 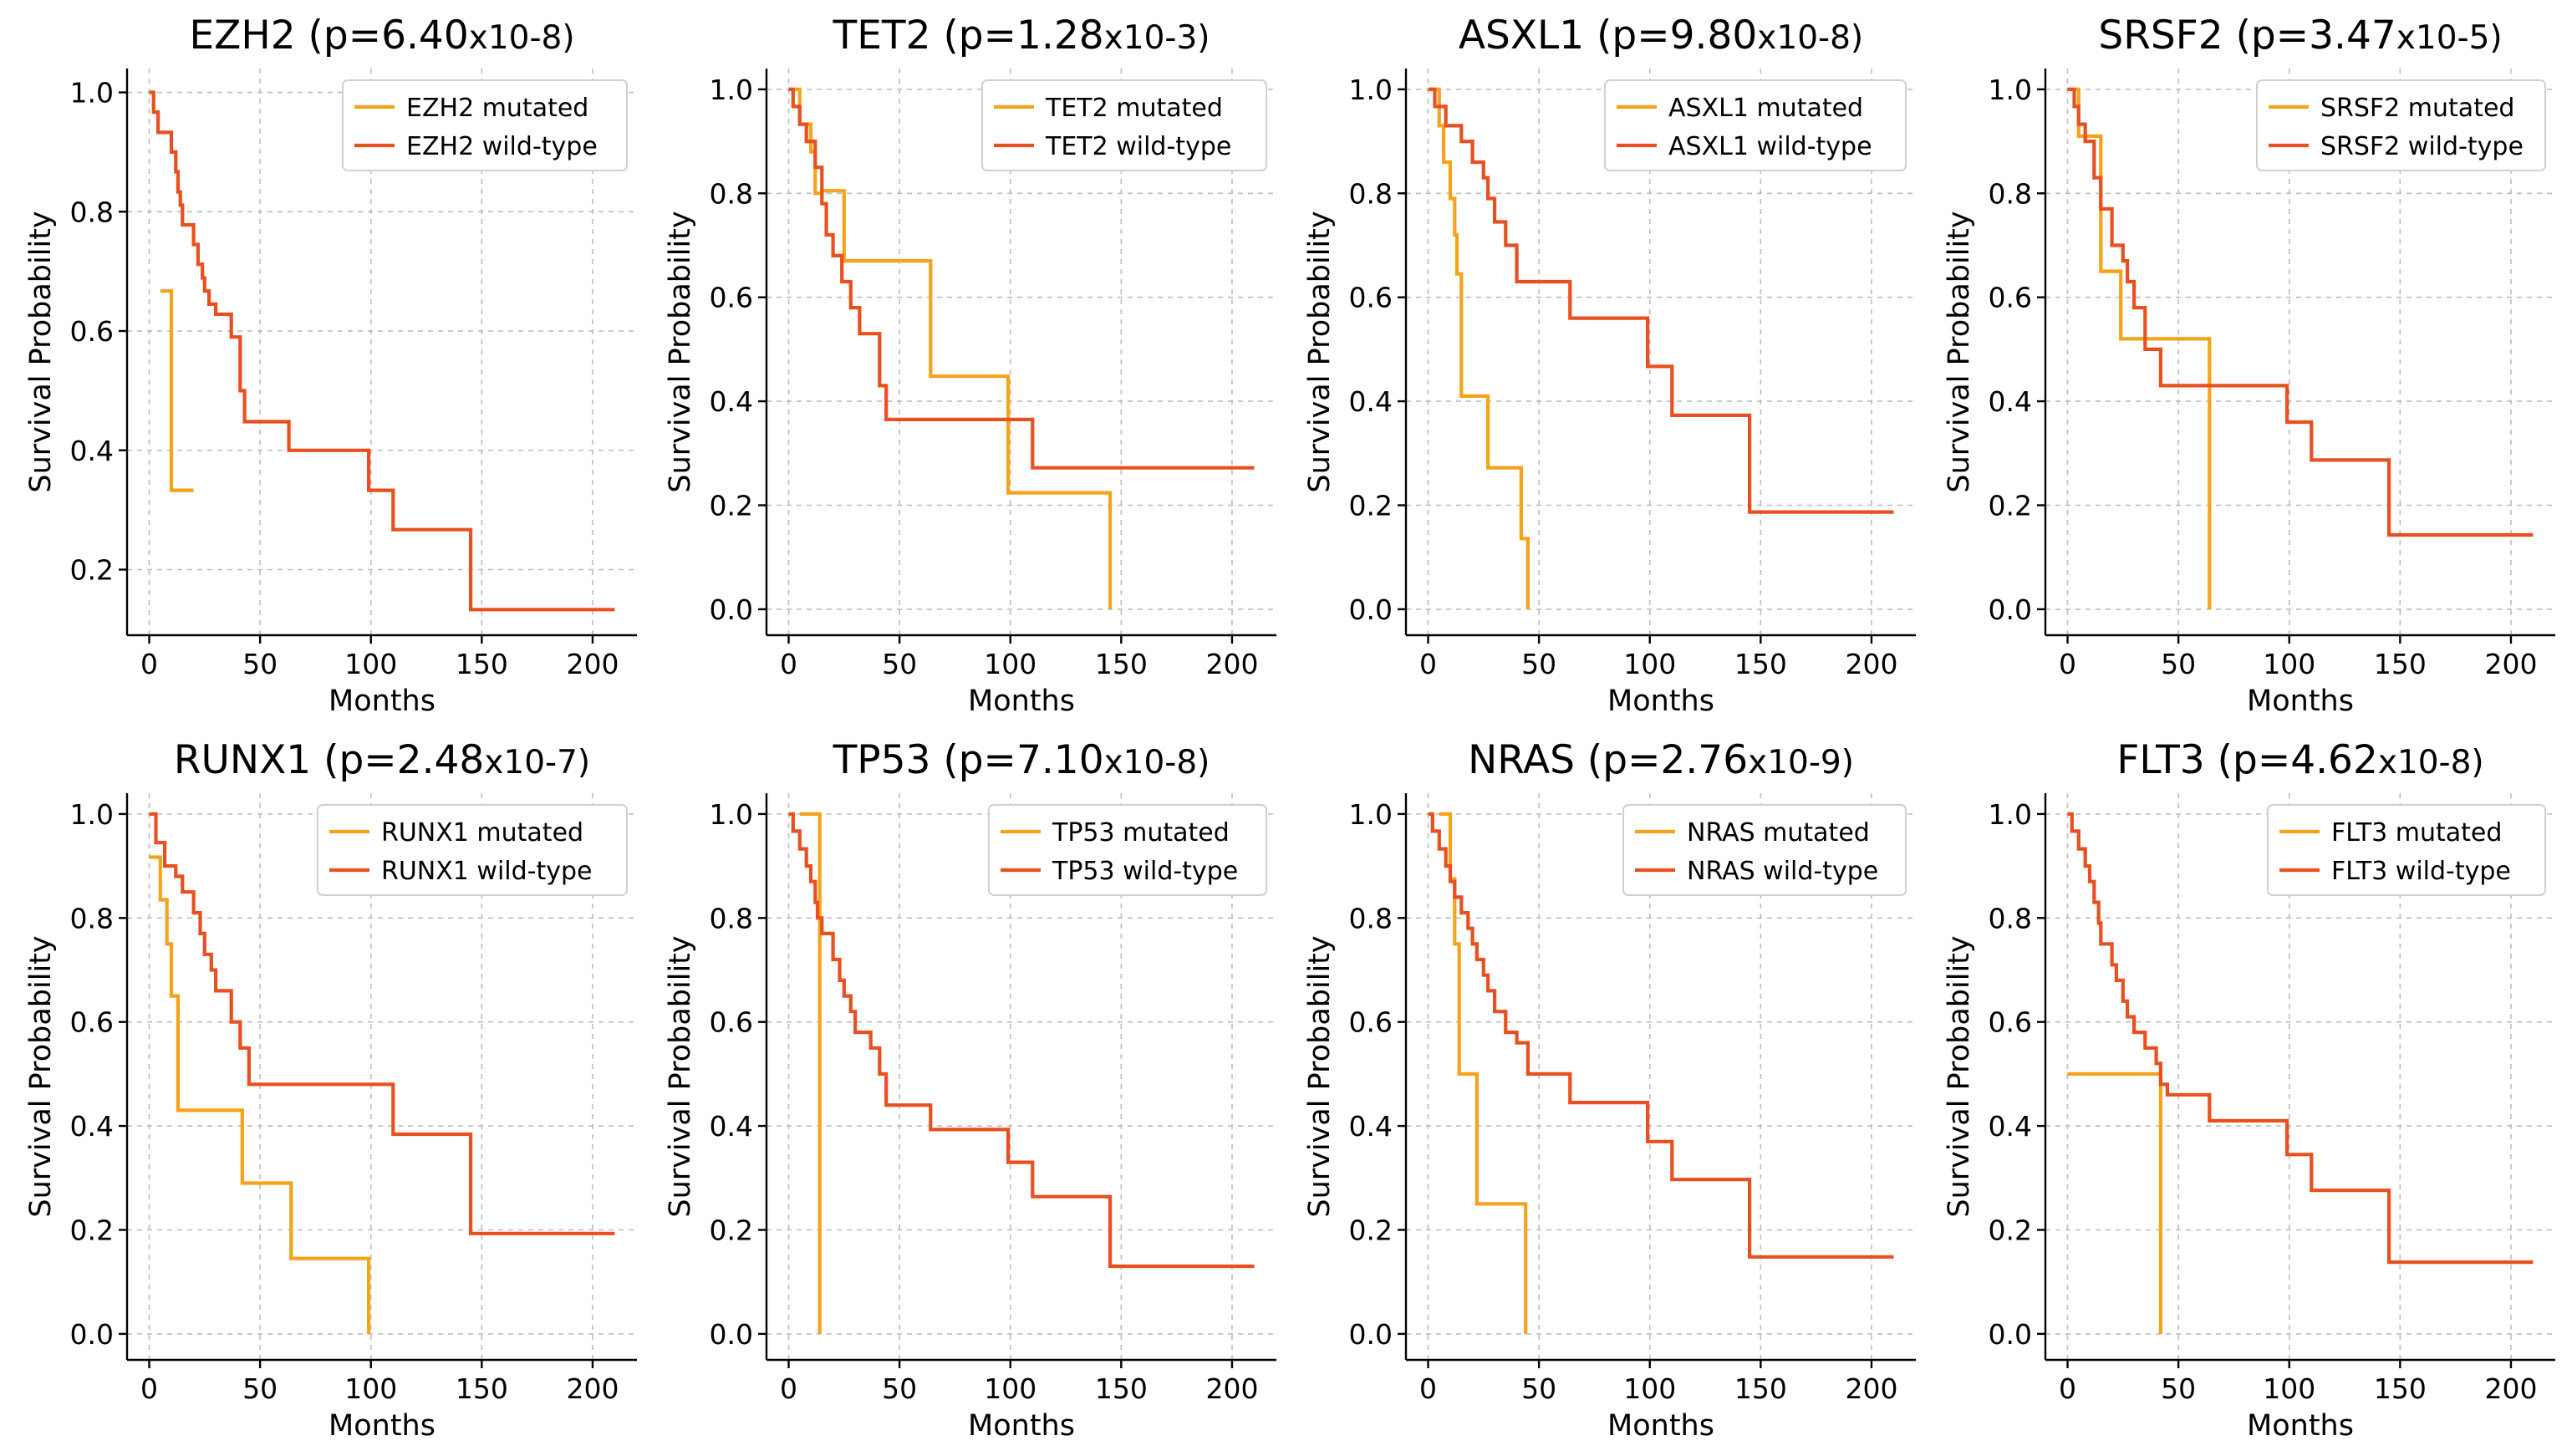 I want to click on legend-label-mutated: EZH2 mutated, so click(x=497, y=108).